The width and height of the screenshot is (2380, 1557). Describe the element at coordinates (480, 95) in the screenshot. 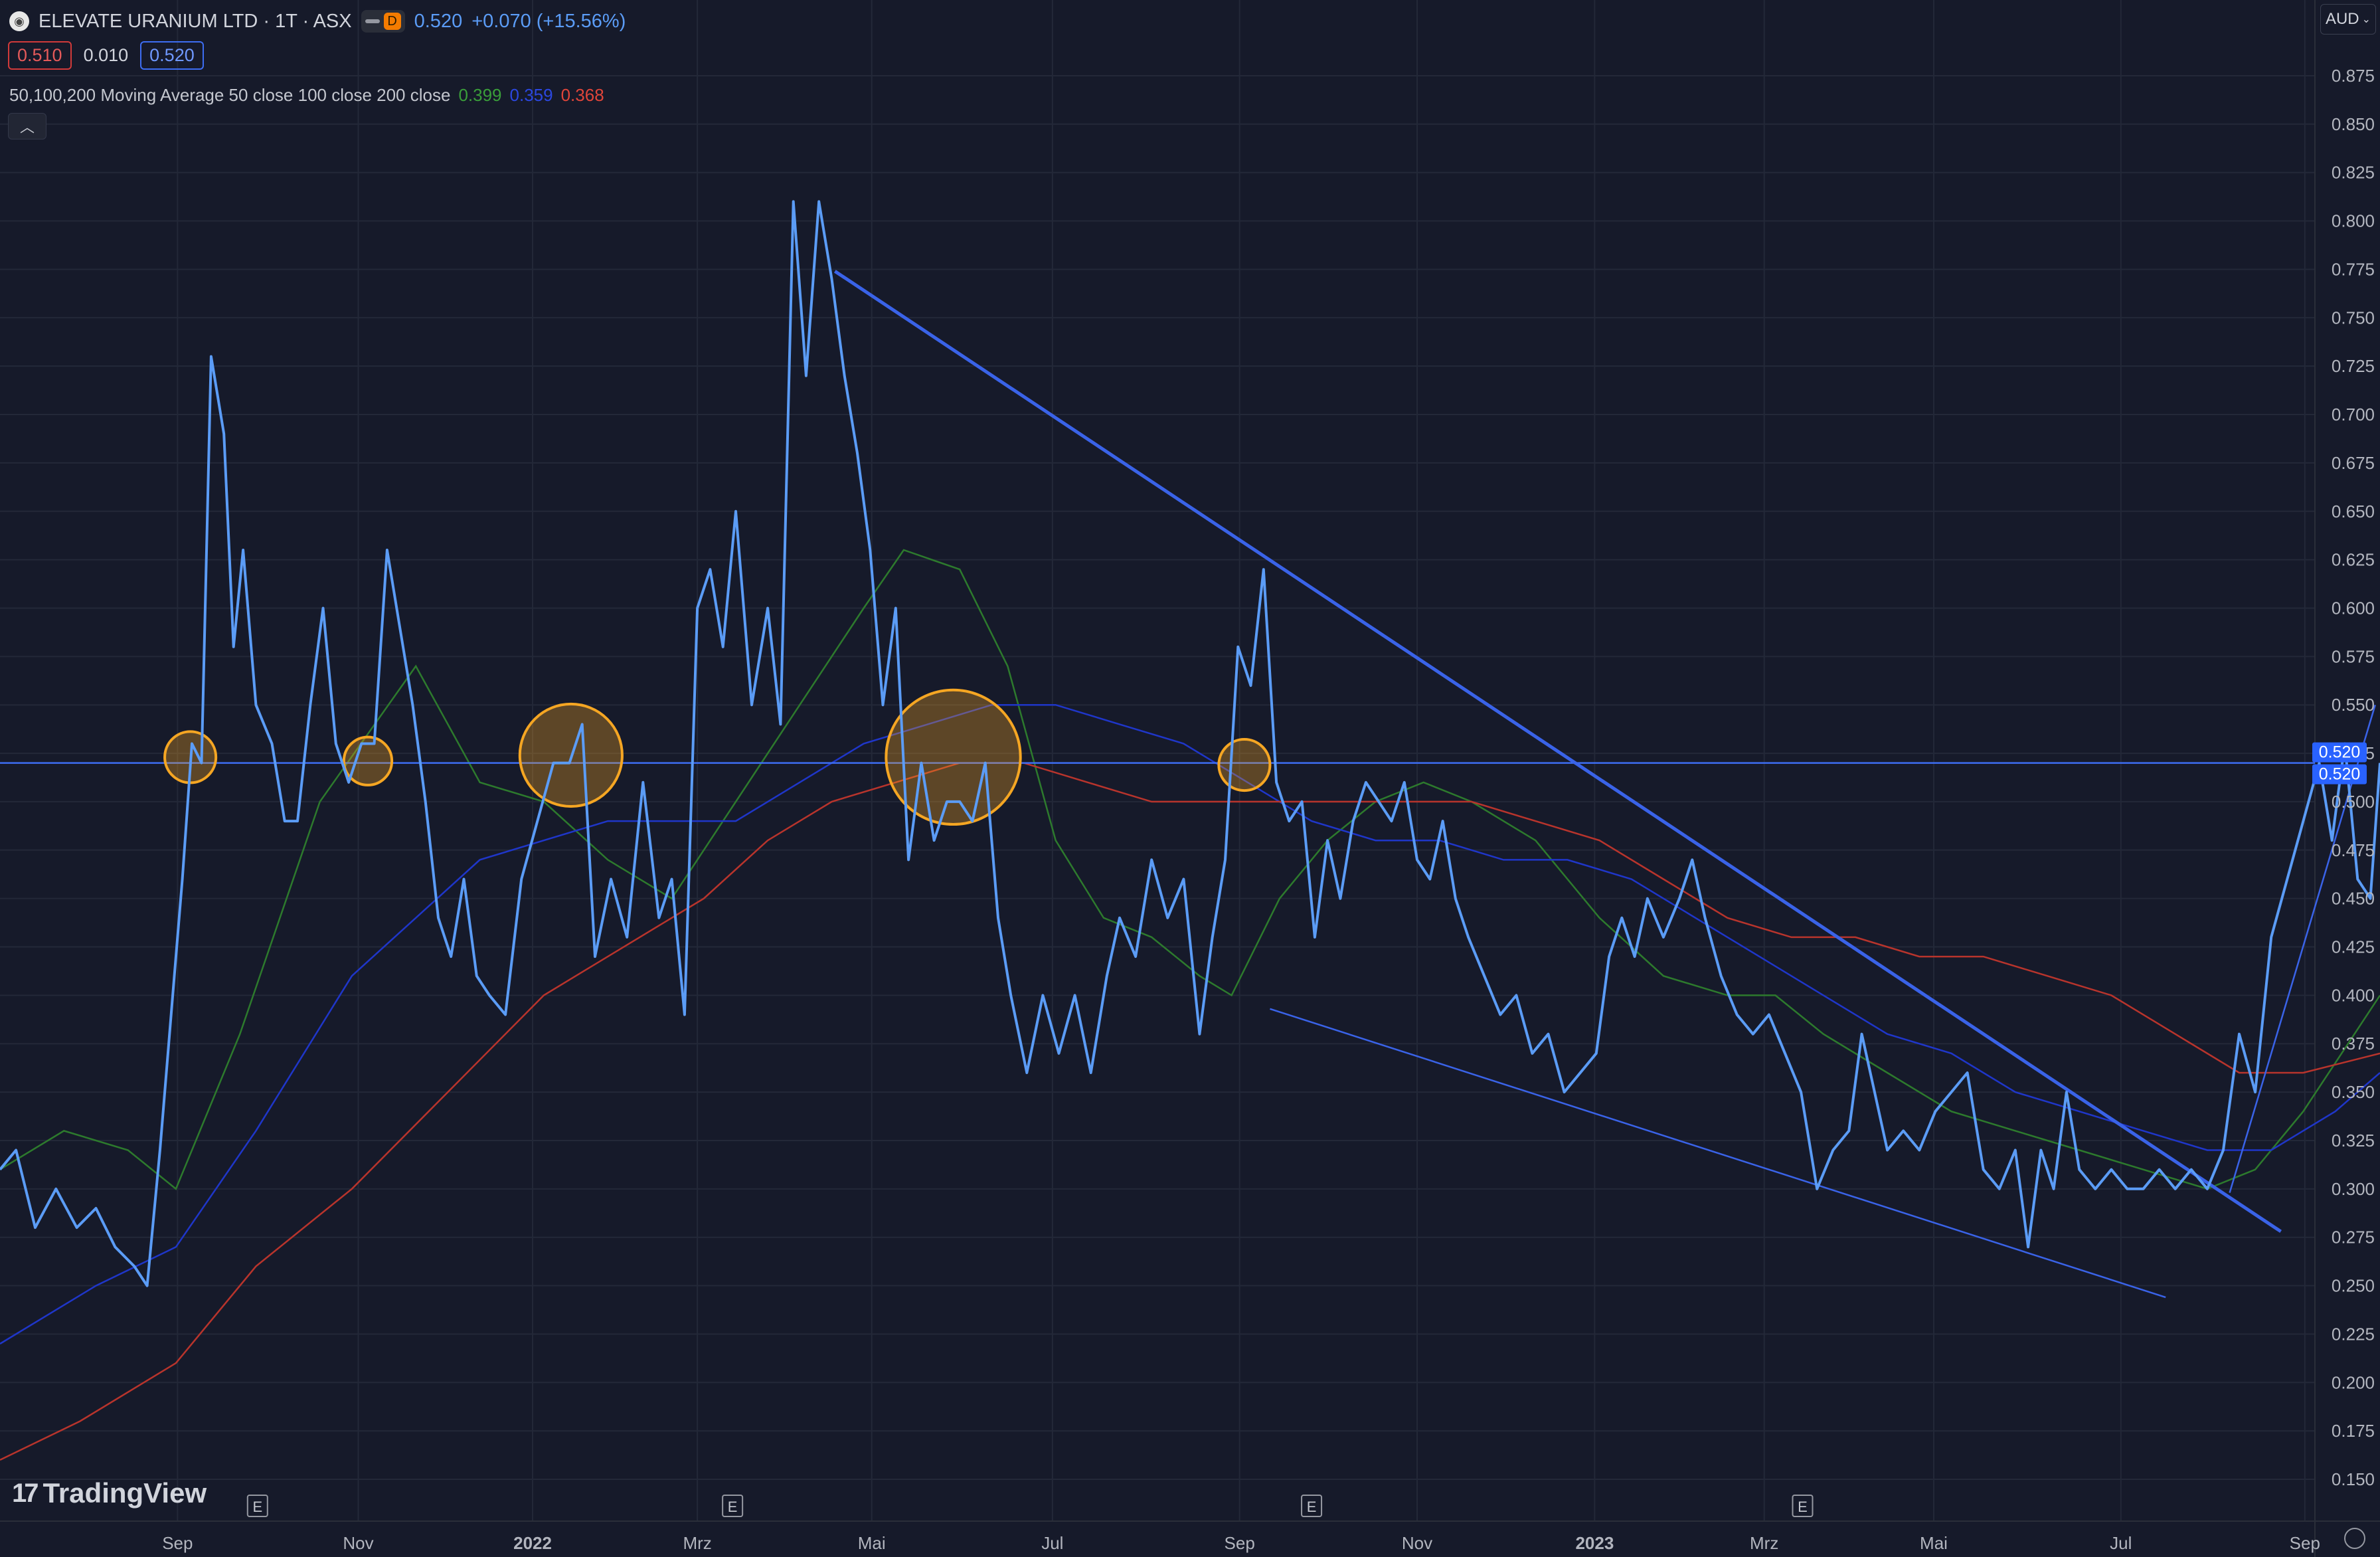

I see `ma50-value: 0.399` at that location.